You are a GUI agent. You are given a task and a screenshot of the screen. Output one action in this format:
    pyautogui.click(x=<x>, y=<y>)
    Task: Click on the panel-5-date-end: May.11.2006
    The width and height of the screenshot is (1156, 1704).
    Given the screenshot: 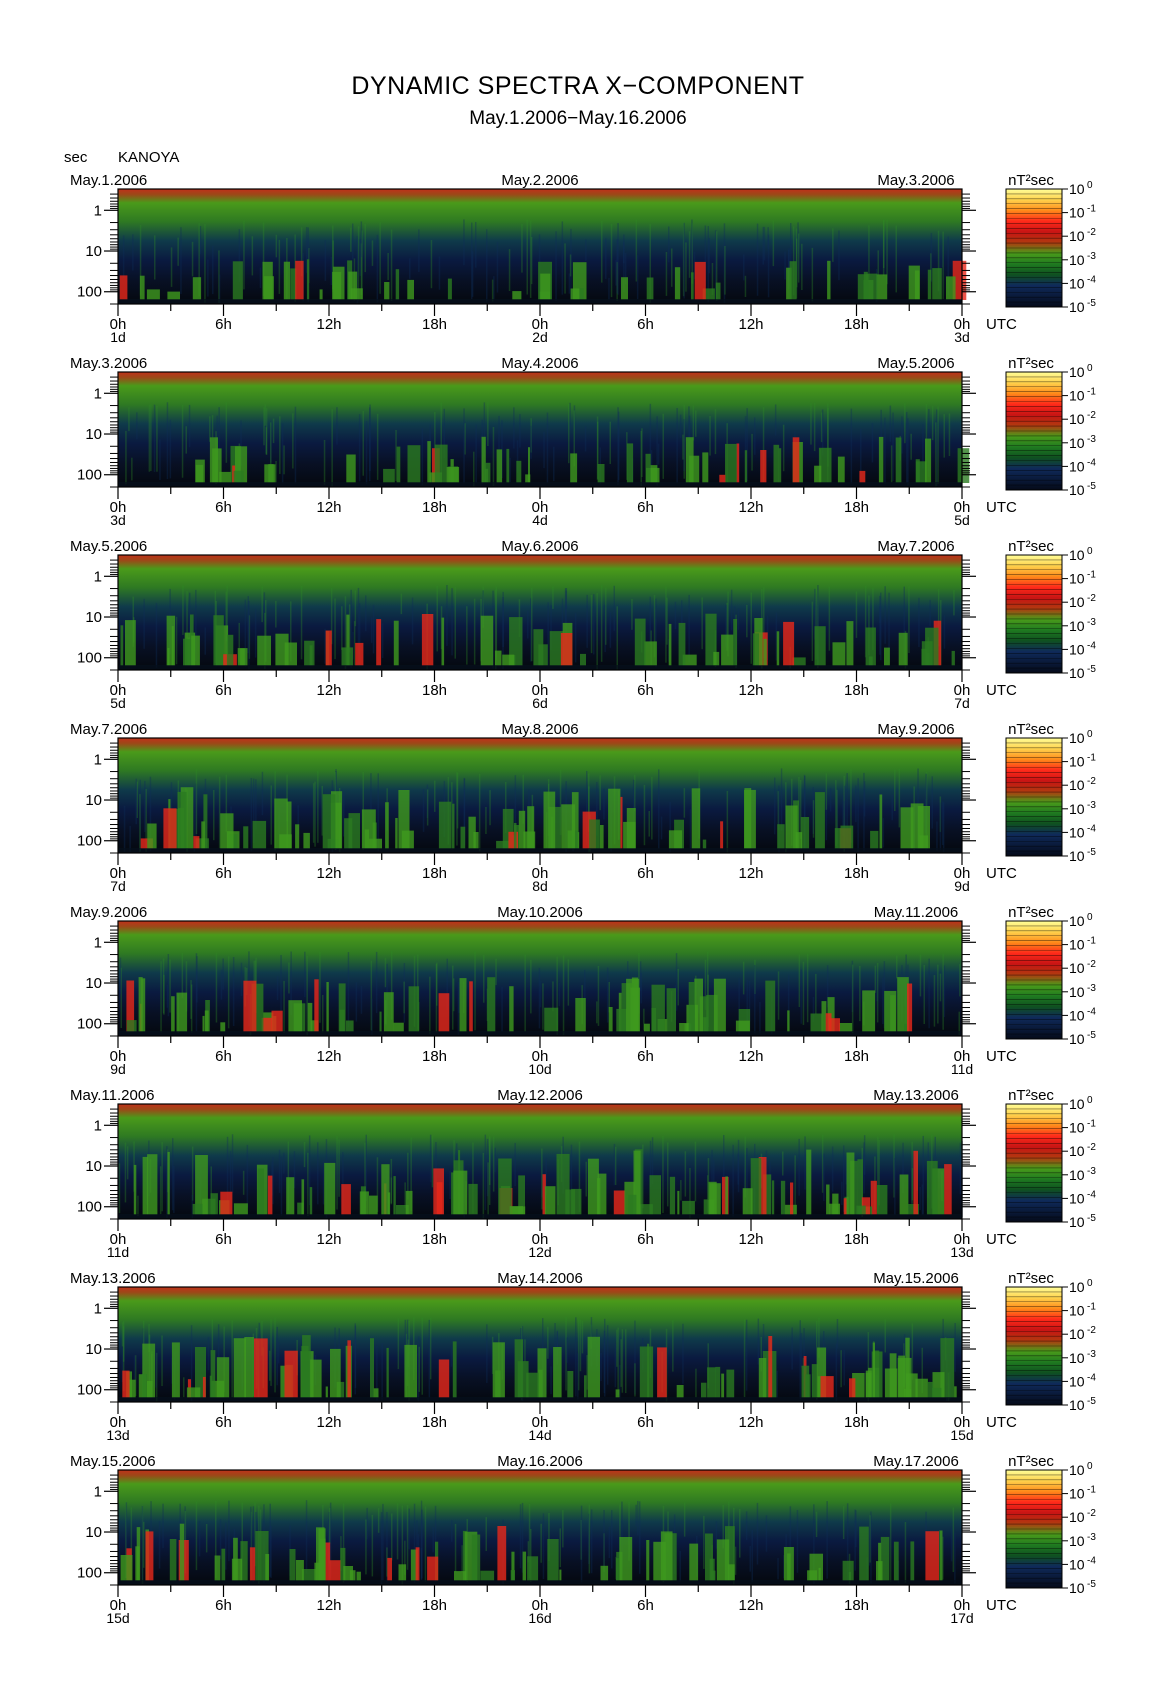 What is the action you would take?
    pyautogui.click(x=916, y=912)
    